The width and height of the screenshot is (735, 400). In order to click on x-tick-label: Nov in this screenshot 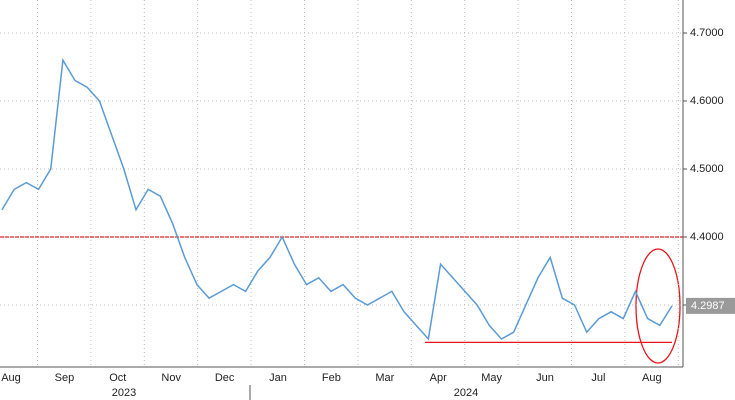, I will do `click(171, 378)`.